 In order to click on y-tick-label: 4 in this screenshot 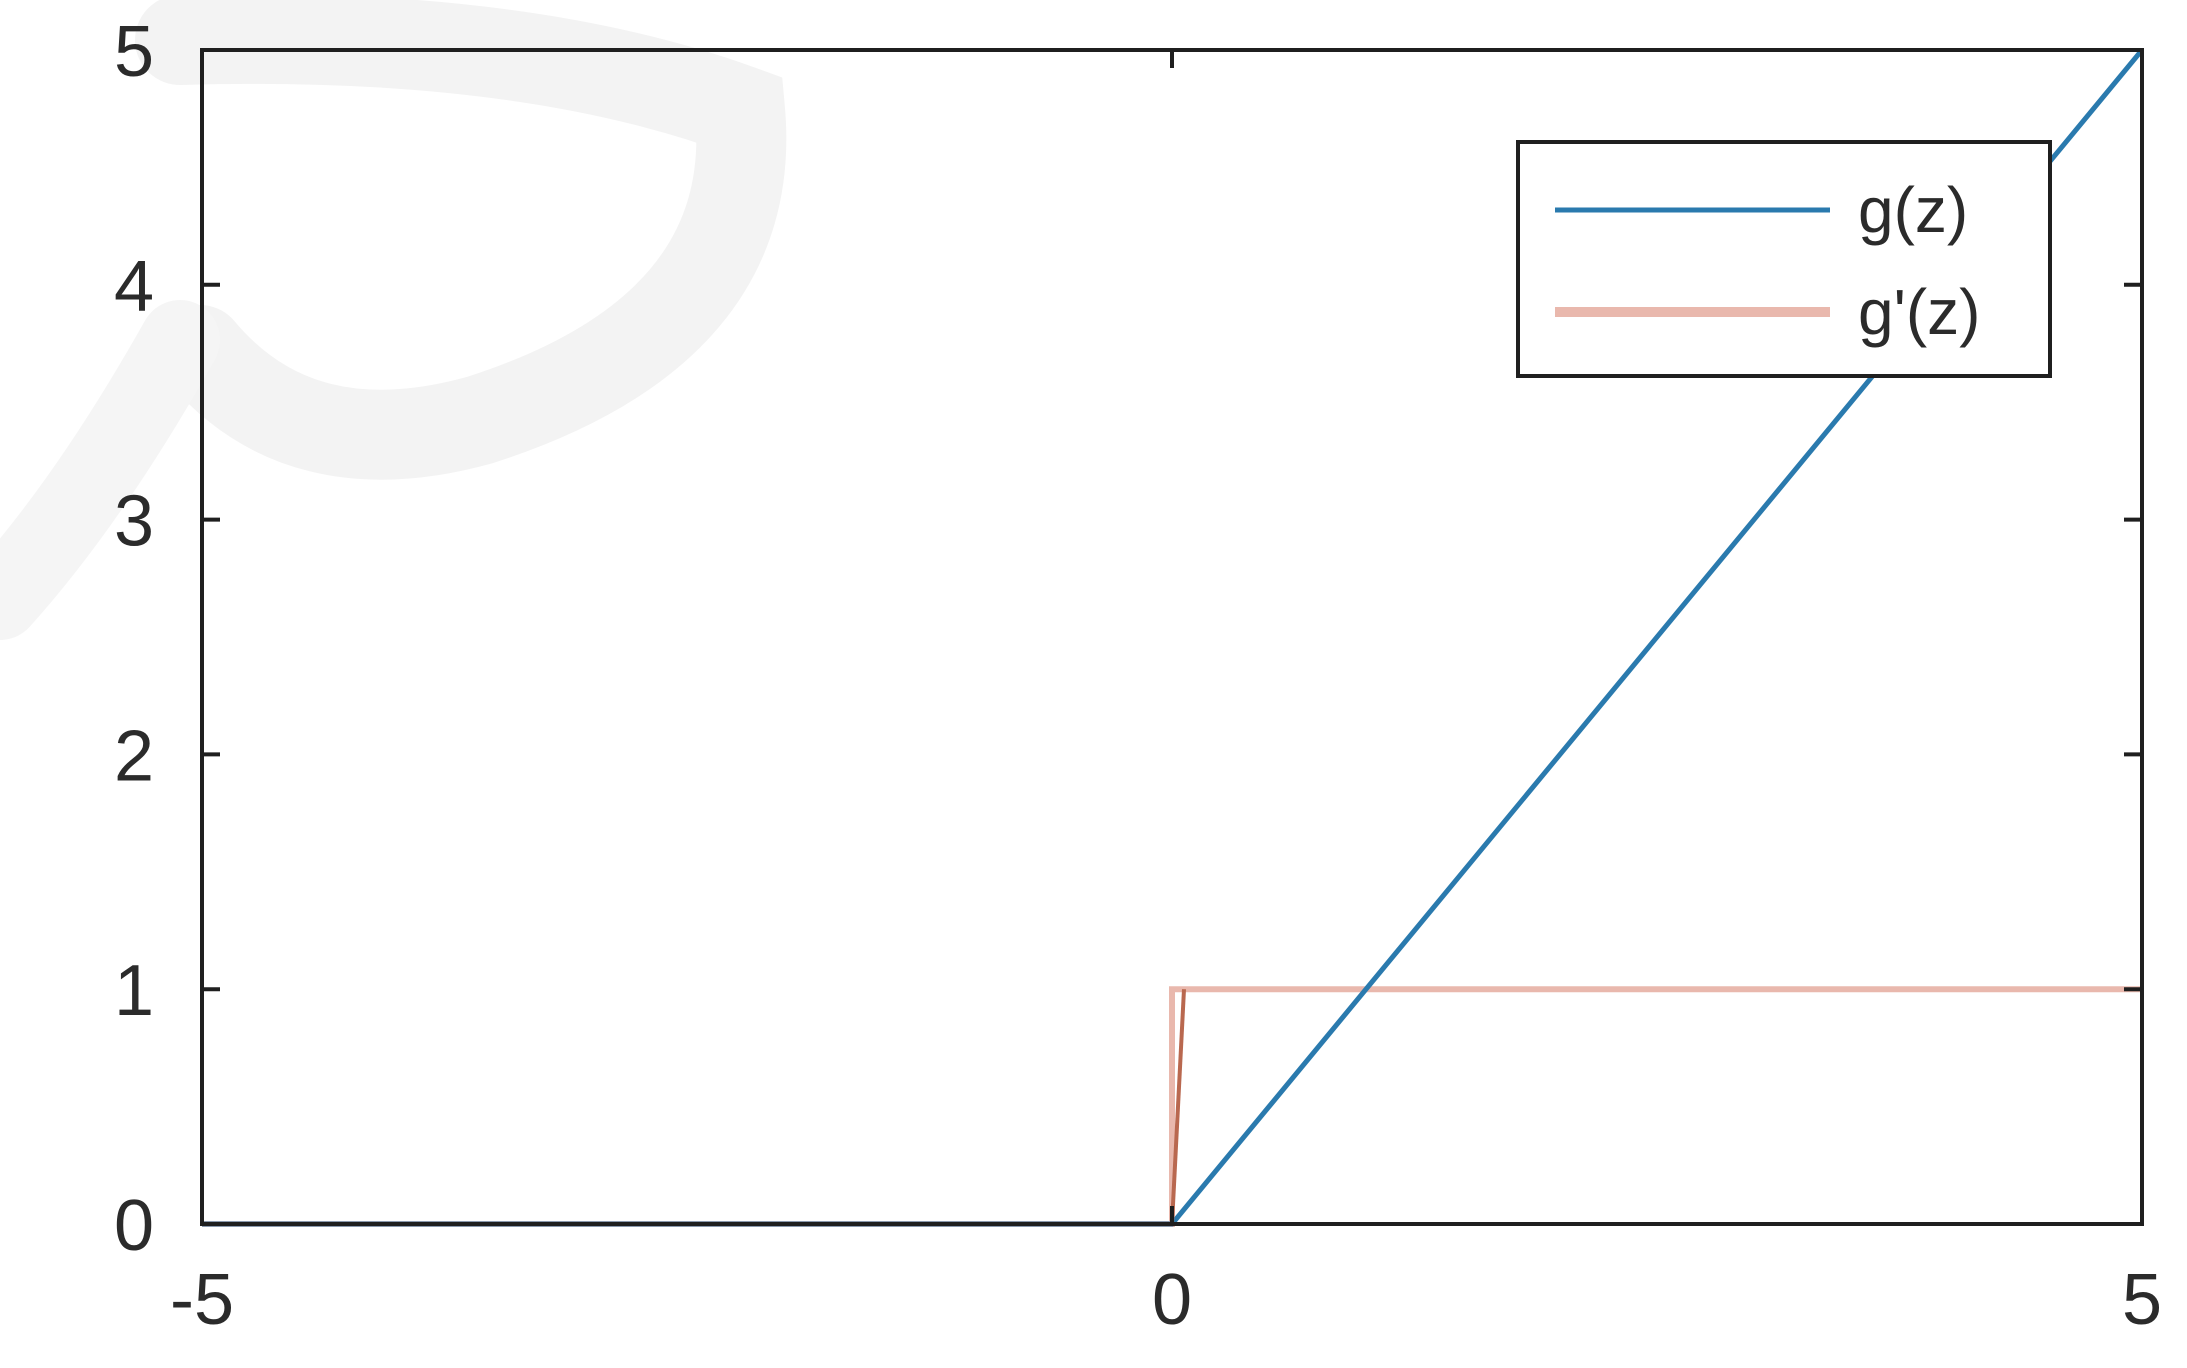, I will do `click(134, 287)`.